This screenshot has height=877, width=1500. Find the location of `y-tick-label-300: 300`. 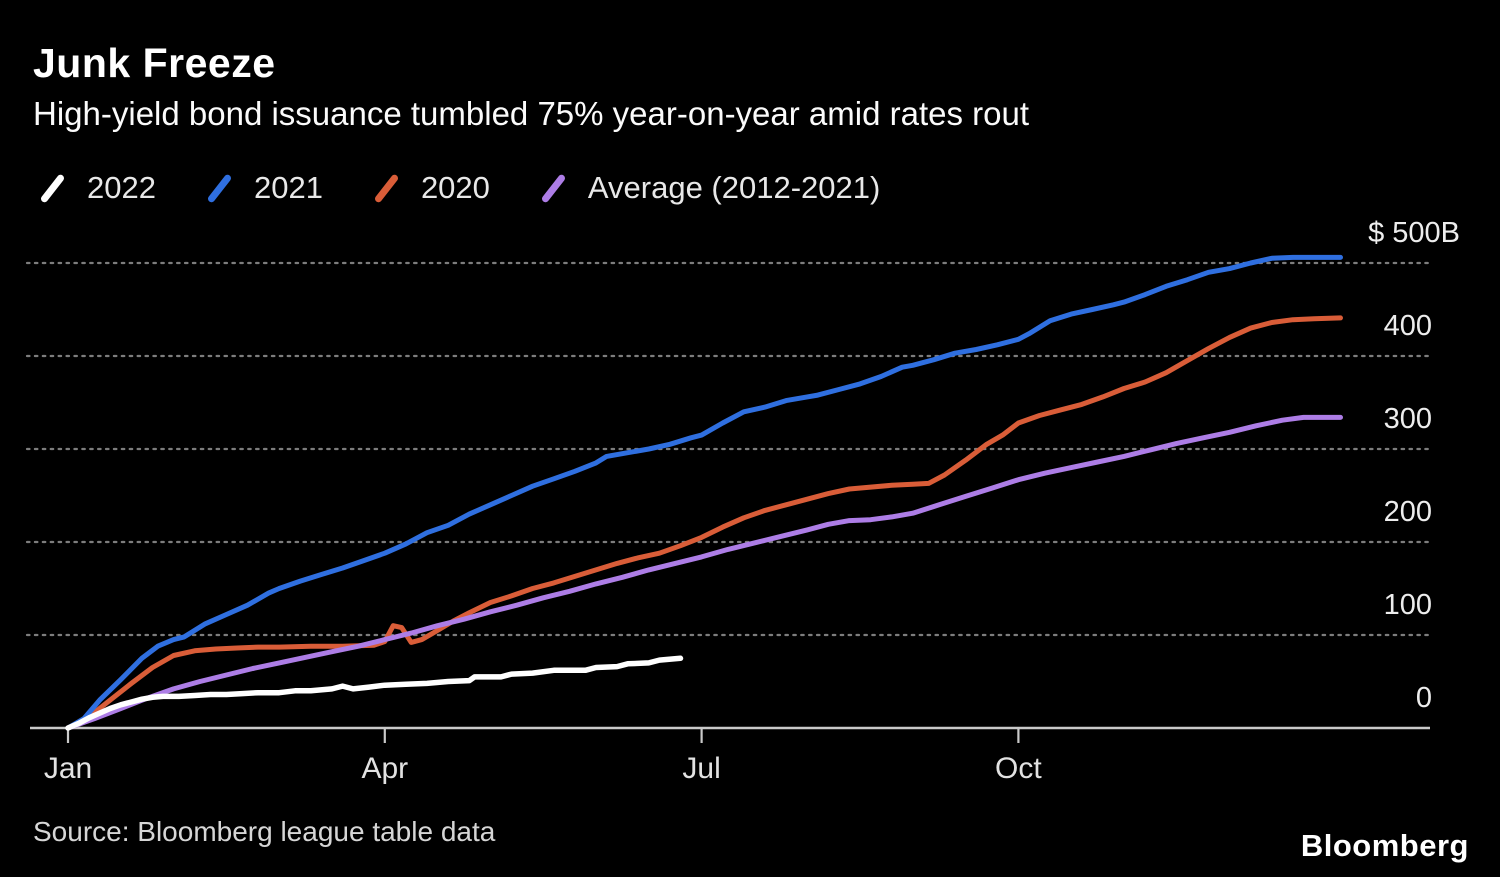

y-tick-label-300: 300 is located at coordinates (1407, 419).